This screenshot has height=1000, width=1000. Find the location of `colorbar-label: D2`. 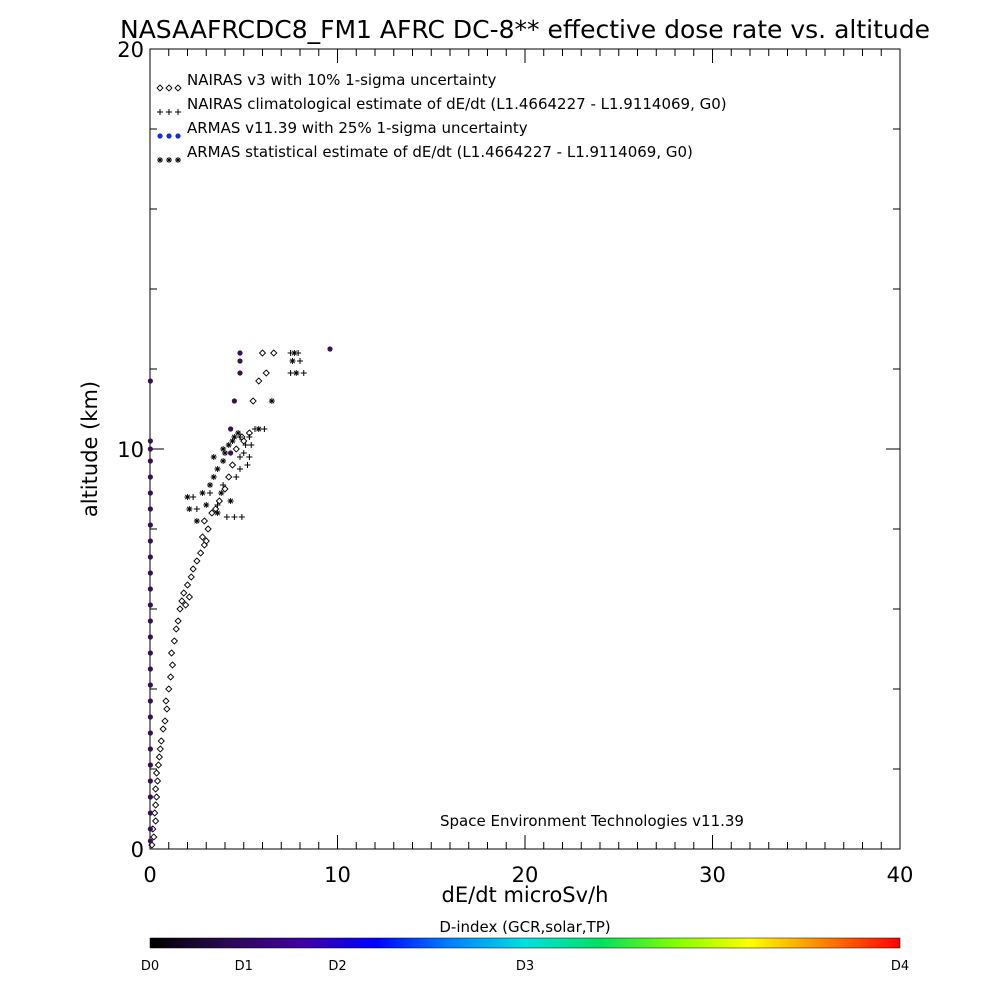

colorbar-label: D2 is located at coordinates (337, 966).